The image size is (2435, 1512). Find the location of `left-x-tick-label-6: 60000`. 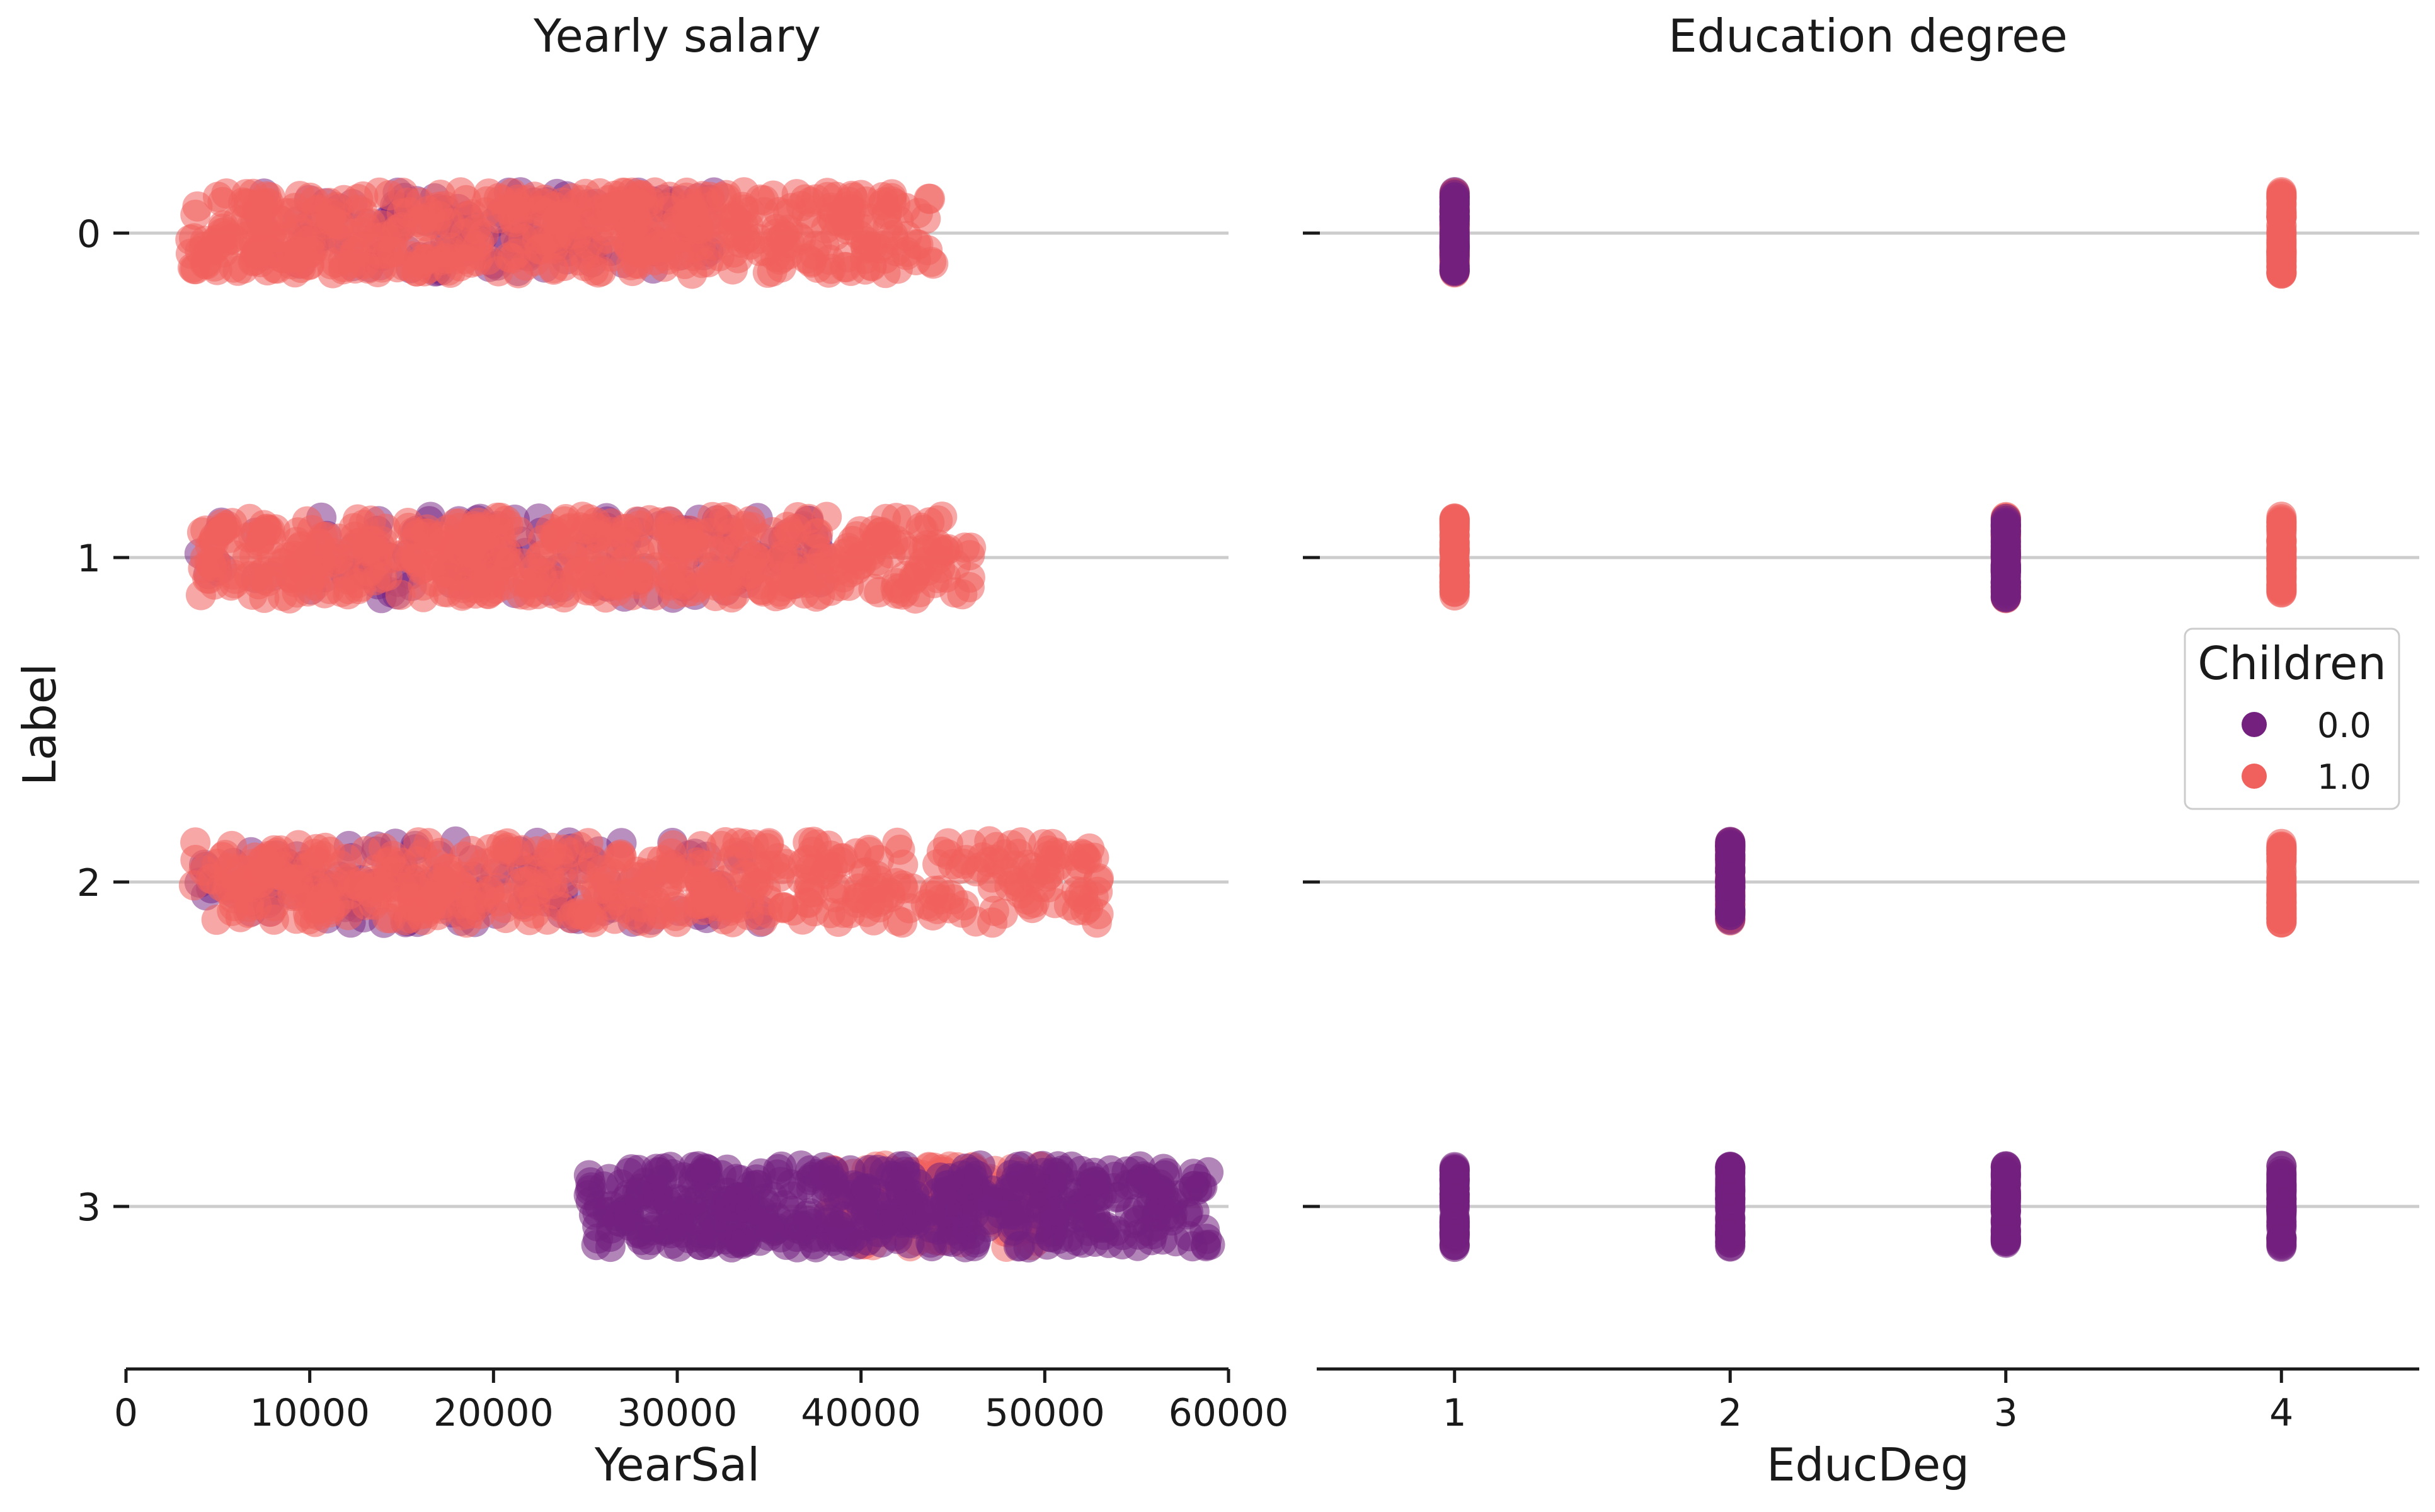

left-x-tick-label-6: 60000 is located at coordinates (1229, 1413).